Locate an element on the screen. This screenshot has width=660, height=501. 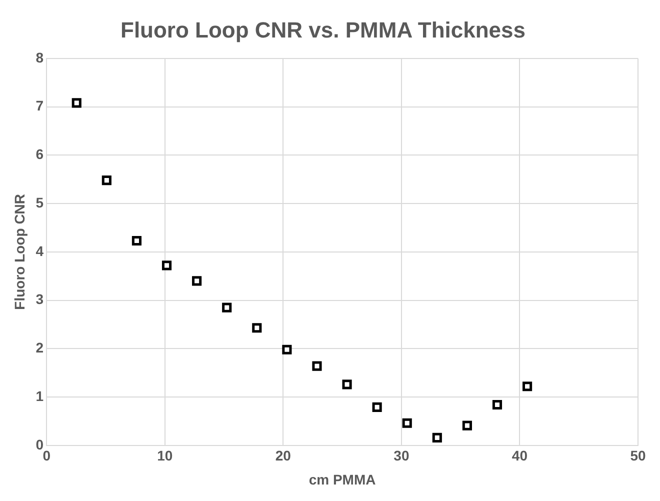
x-tick-label: 20 is located at coordinates (283, 456).